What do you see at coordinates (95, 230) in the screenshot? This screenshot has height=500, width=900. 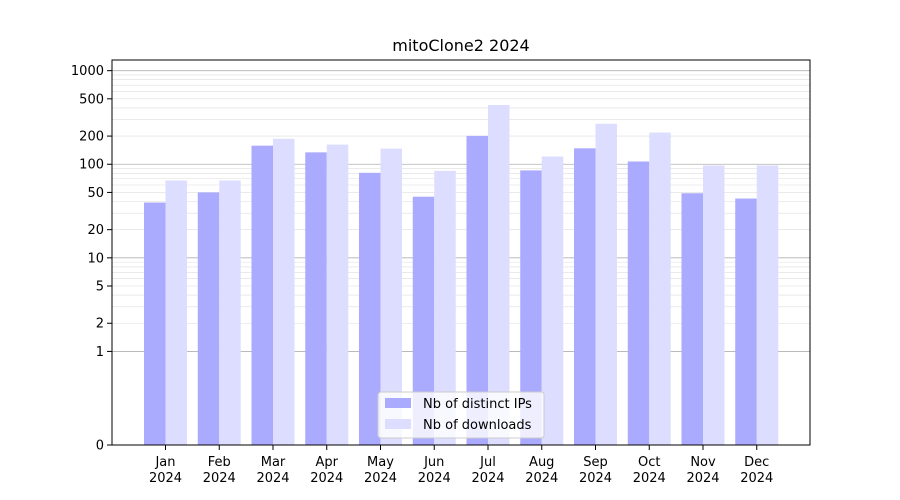 I see `y-tick-label: 20` at bounding box center [95, 230].